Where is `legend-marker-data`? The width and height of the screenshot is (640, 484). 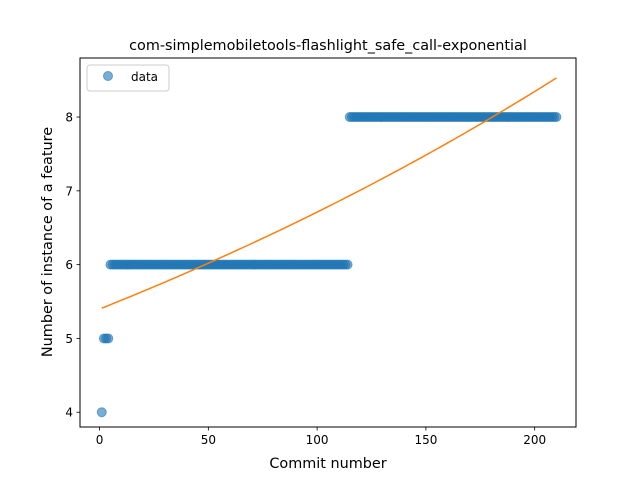 legend-marker-data is located at coordinates (108, 76).